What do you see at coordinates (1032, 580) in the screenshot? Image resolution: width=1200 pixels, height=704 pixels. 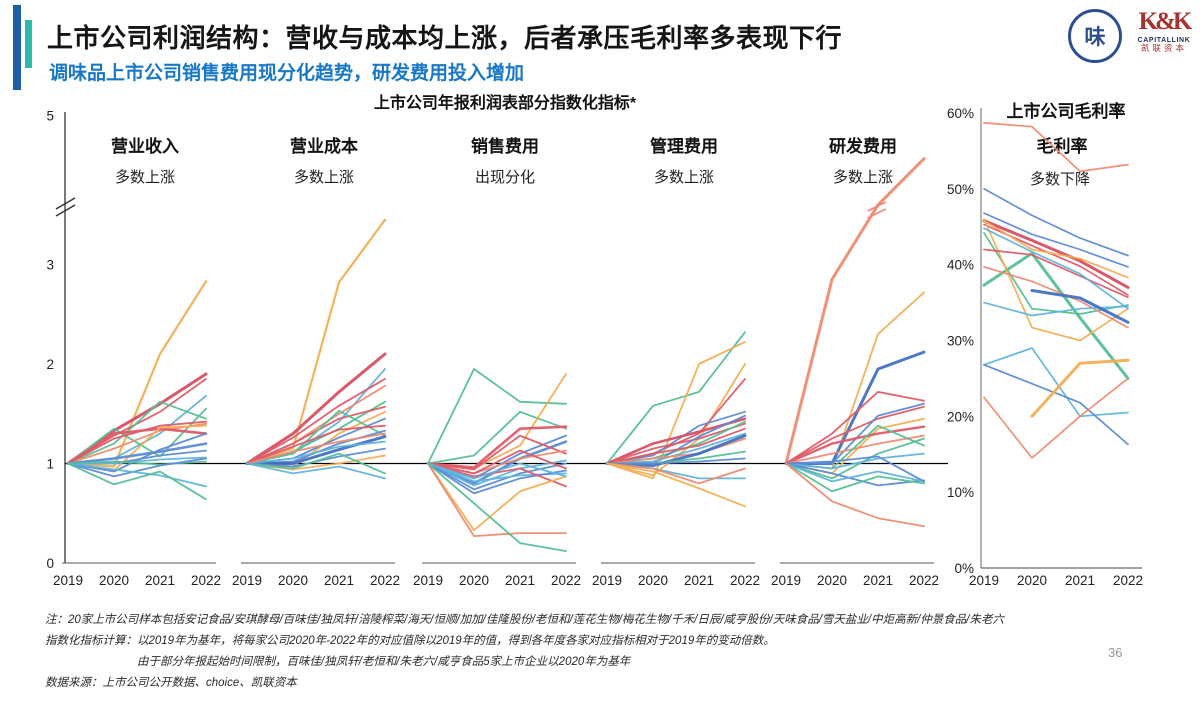 I see `margin-x-tick-label: 2020` at bounding box center [1032, 580].